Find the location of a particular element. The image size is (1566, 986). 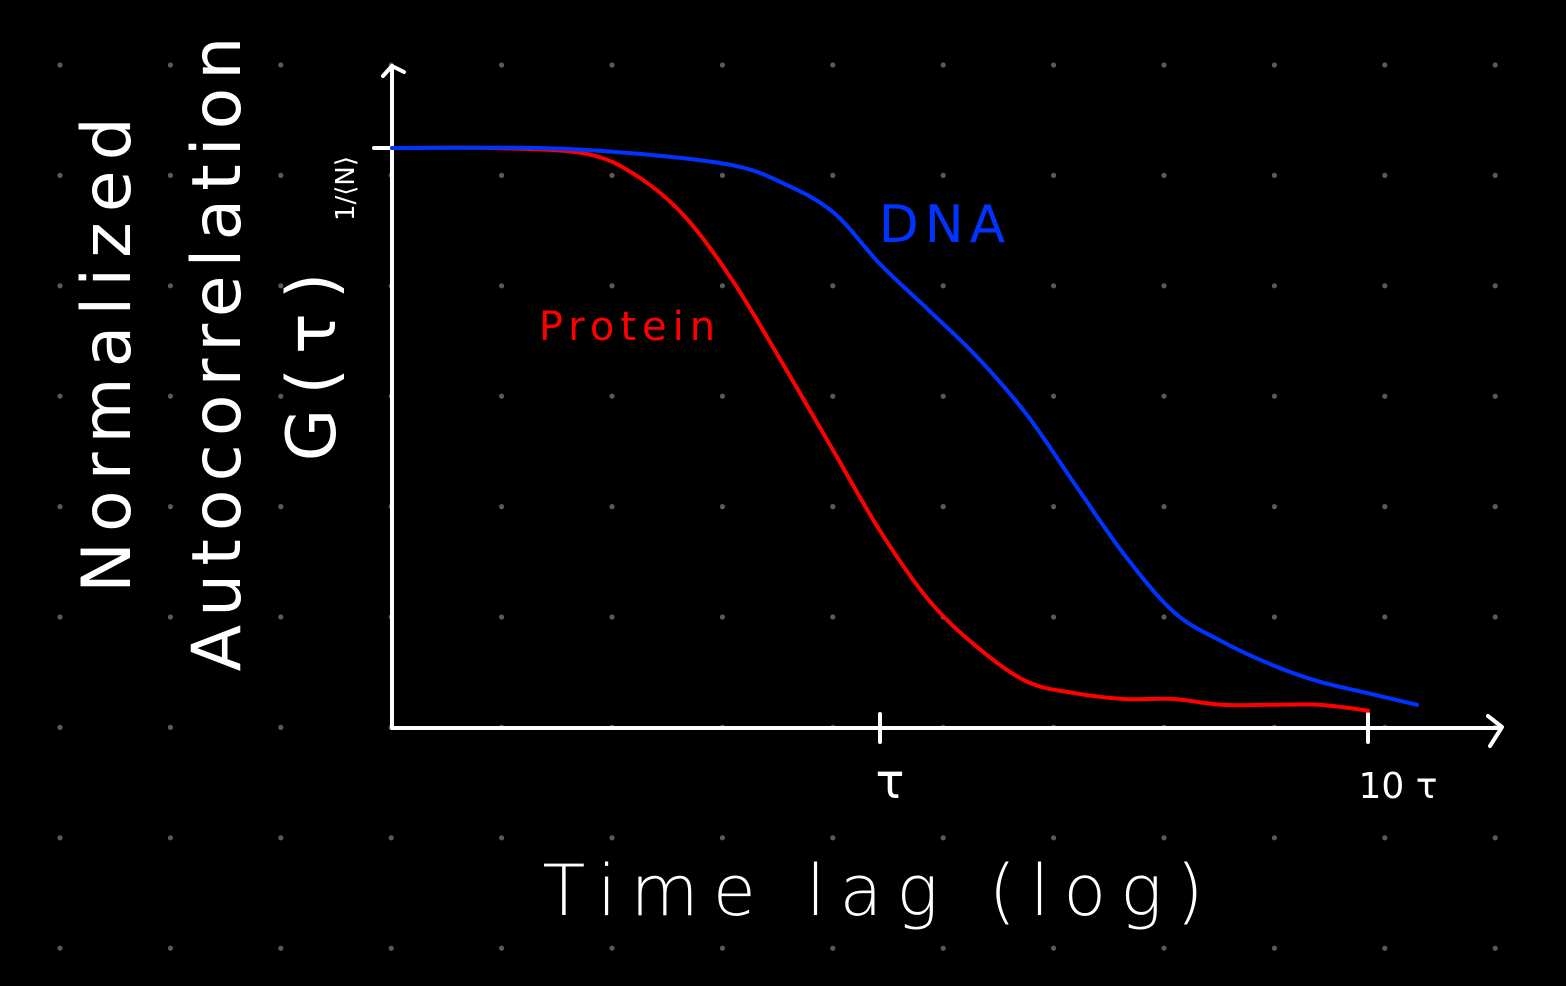

x-axis-label: Time lag (log) is located at coordinates (879, 891).